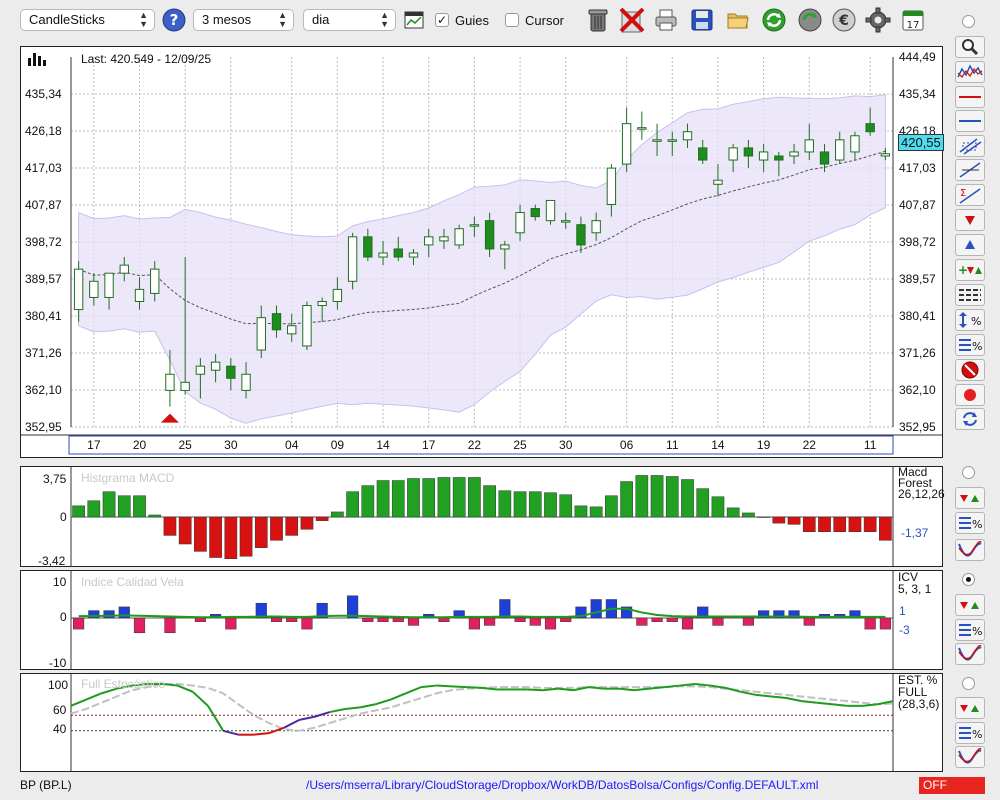 This screenshot has height=800, width=1000. Describe the element at coordinates (282, 19) in the screenshot. I see `select-arrows-icon: ▲ ▼` at that location.